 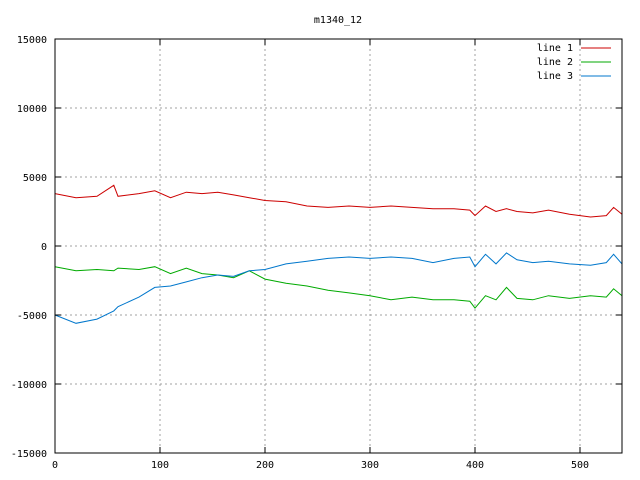 I want to click on legend-label-3: line 3, so click(x=555, y=76).